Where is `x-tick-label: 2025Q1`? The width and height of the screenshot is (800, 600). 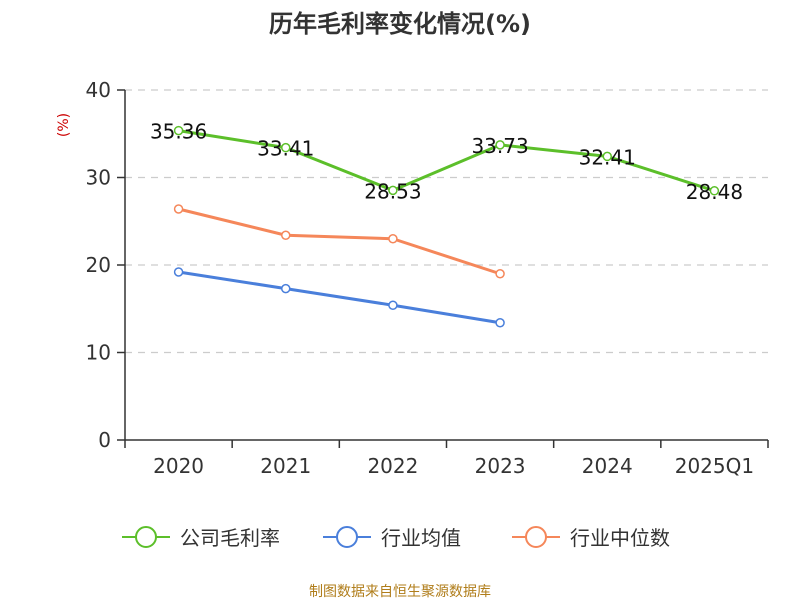
x-tick-label: 2025Q1 is located at coordinates (714, 466).